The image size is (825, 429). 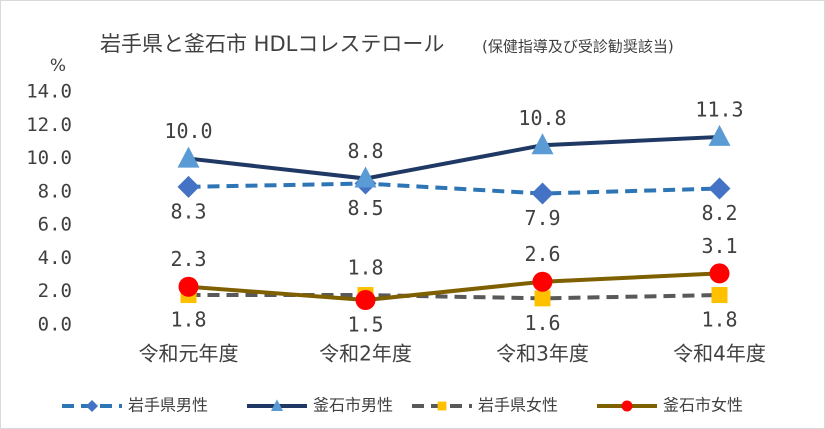 I want to click on legend-label: 釜石市女性, so click(x=703, y=405).